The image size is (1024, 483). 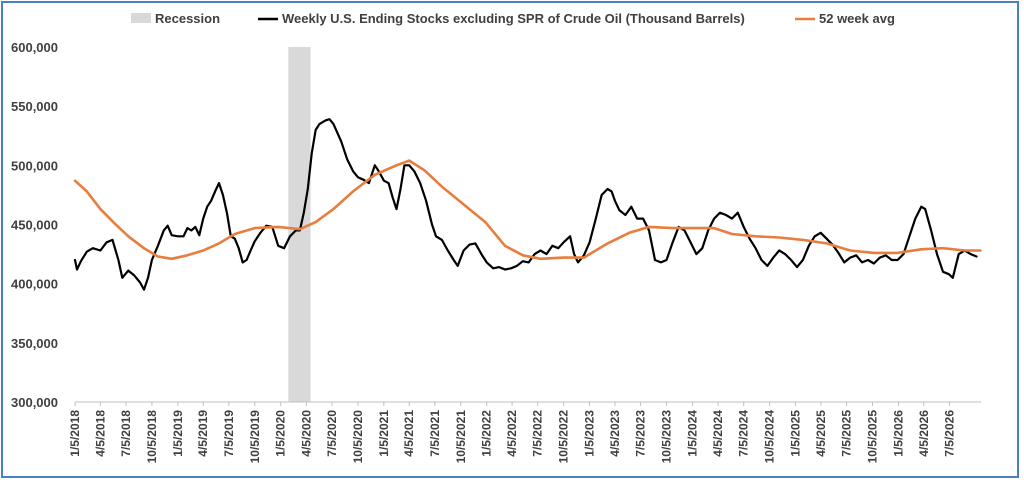 What do you see at coordinates (821, 433) in the screenshot?
I see `x-tick-label: 4/5/2025` at bounding box center [821, 433].